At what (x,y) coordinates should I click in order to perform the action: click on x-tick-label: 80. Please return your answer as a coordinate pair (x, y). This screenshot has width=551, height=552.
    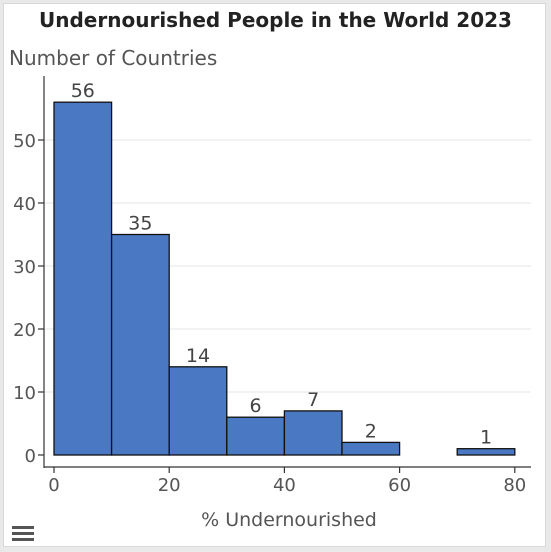
    Looking at the image, I should click on (514, 485).